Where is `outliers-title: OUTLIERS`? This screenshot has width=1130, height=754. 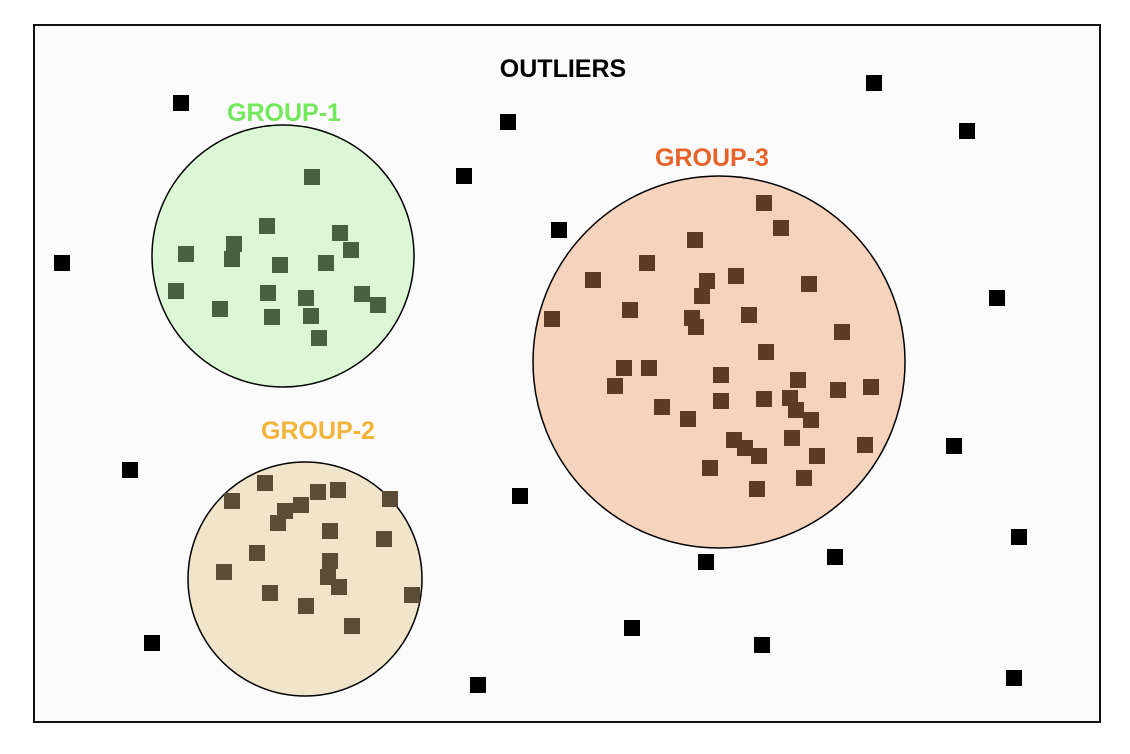
outliers-title: OUTLIERS is located at coordinates (563, 69).